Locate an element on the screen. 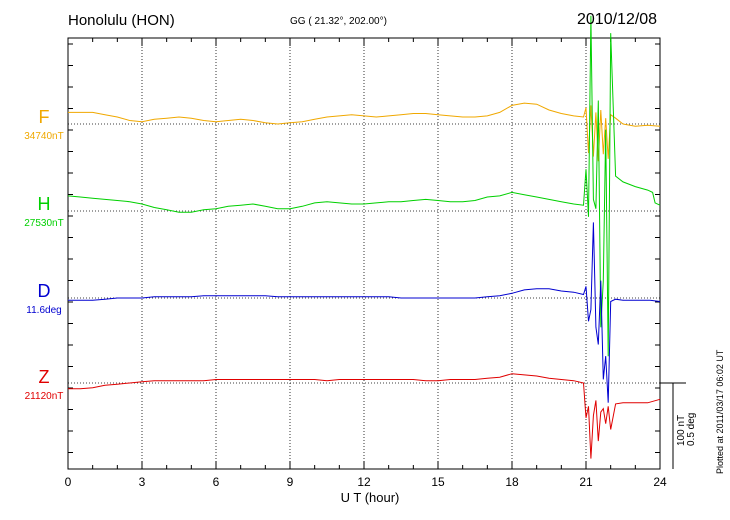 The height and width of the screenshot is (520, 730). baseline-f: 34740nT is located at coordinates (44, 136).